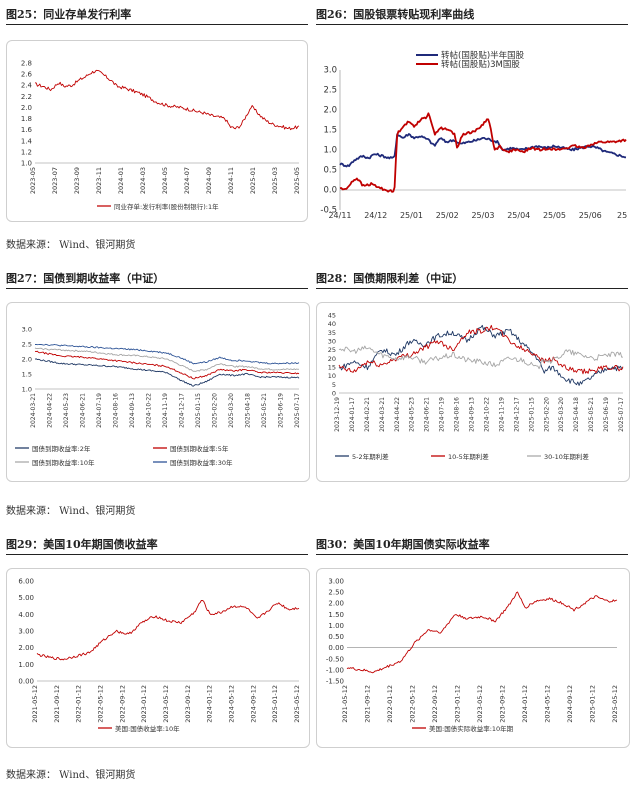 The height and width of the screenshot is (791, 634). Describe the element at coordinates (166, 206) in the screenshot. I see `legend-label: 同业存单:发行利率(股份制银行):1年` at that location.